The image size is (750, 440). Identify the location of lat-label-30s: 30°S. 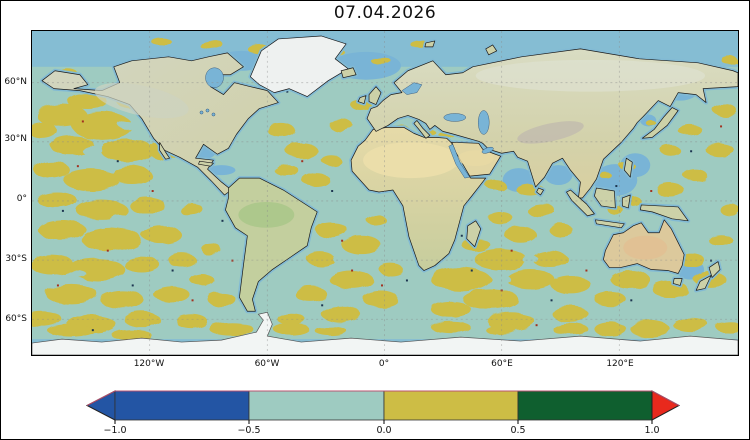
(16, 259).